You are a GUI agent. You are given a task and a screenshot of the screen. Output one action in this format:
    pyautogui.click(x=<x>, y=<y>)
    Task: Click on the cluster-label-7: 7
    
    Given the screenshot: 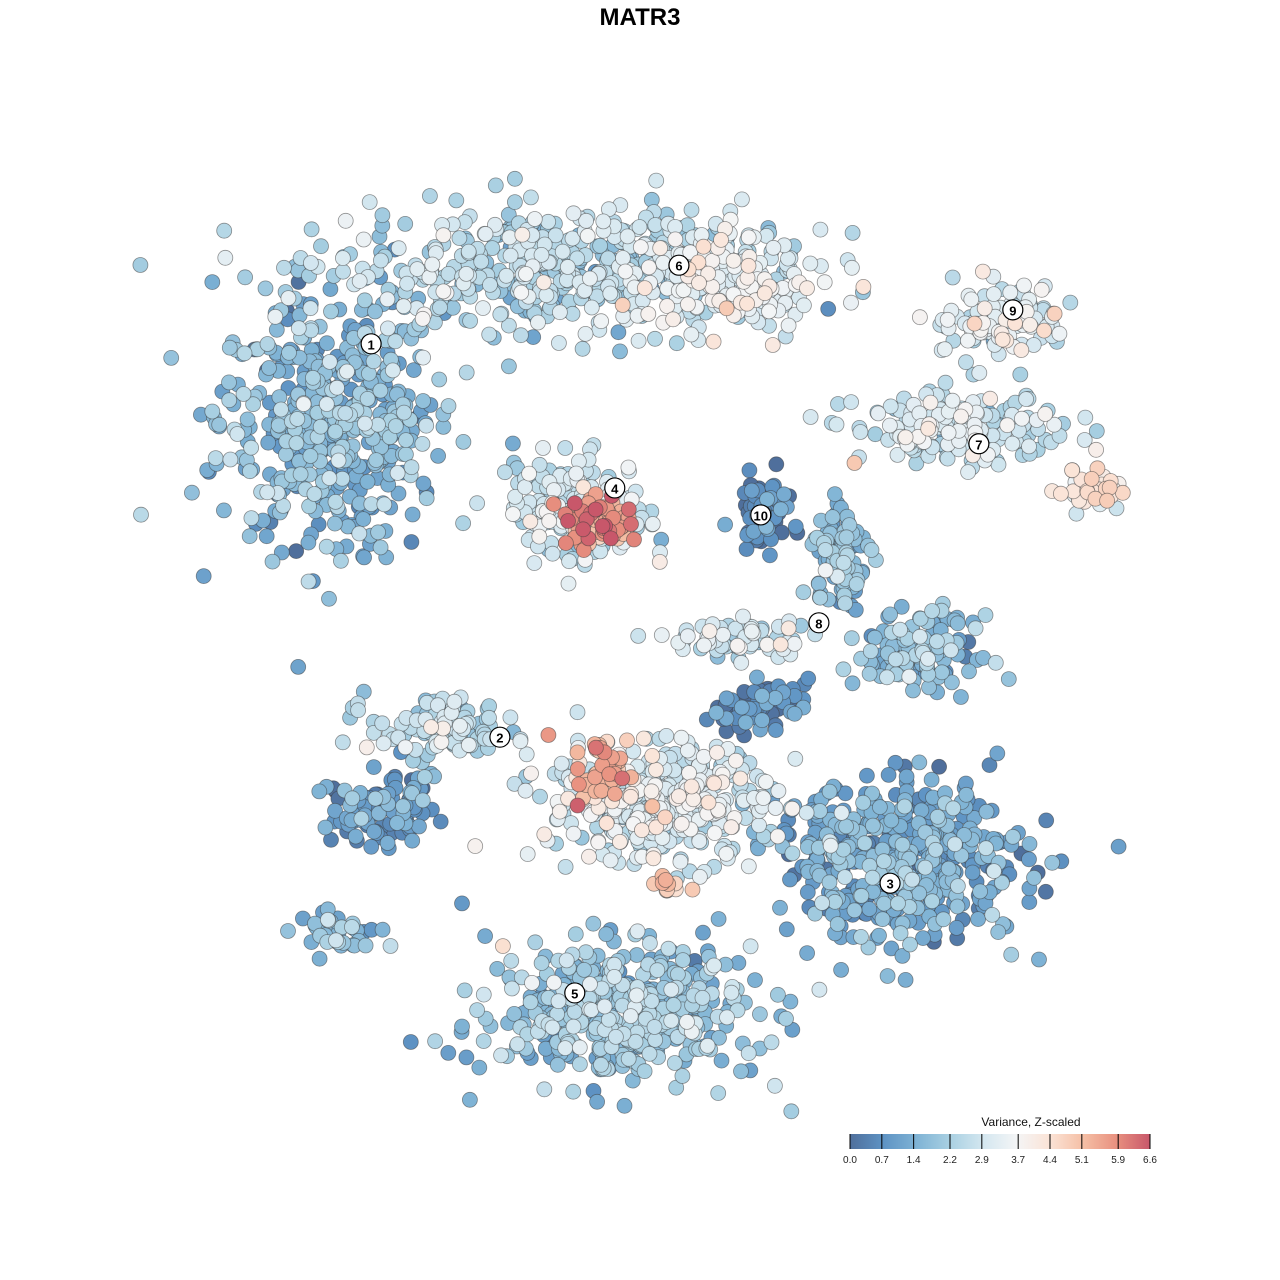 What is the action you would take?
    pyautogui.click(x=979, y=444)
    